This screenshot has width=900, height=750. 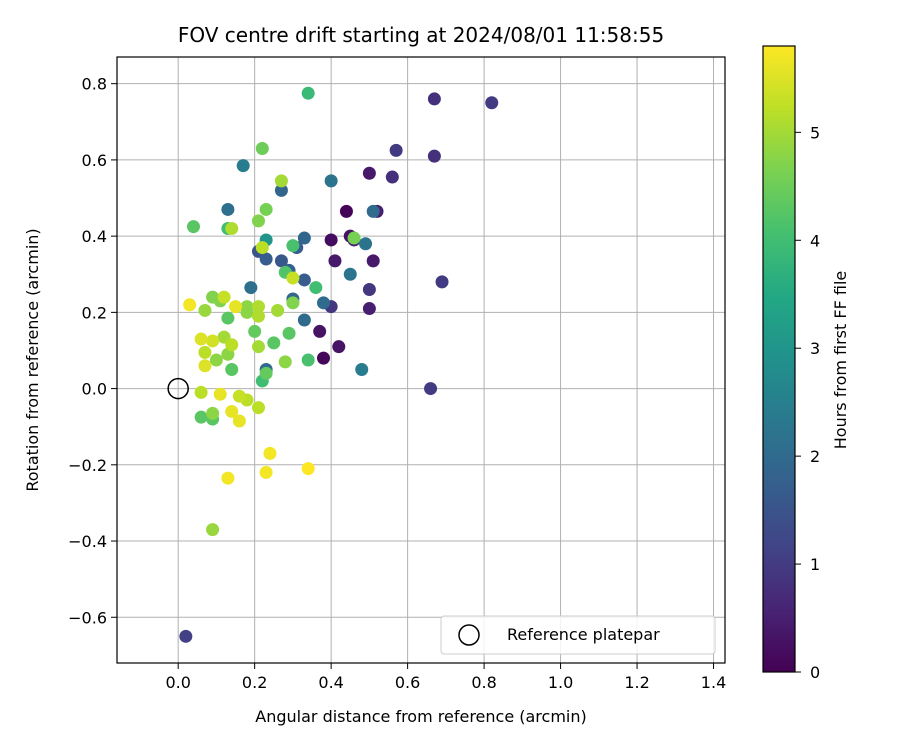 What do you see at coordinates (407, 682) in the screenshot?
I see `x-tick-label: 0.6` at bounding box center [407, 682].